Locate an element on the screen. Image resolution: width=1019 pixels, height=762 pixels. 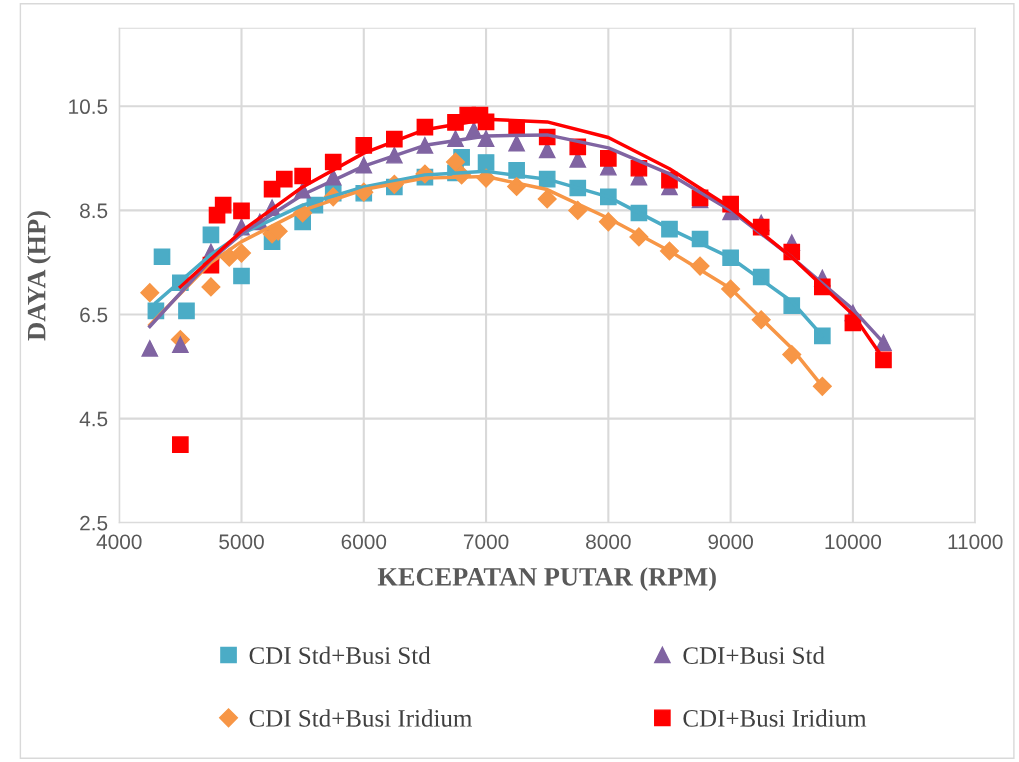
x-tick-label: 5000 is located at coordinates (241, 542).